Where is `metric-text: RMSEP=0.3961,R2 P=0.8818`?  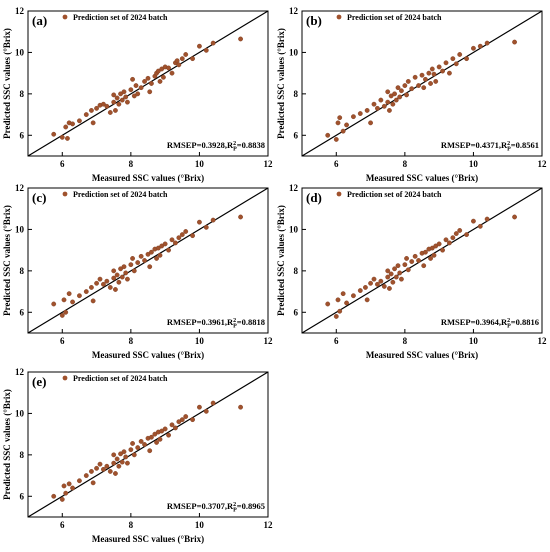
metric-text: RMSEP=0.3961,R2 P=0.8818 is located at coordinates (216, 323).